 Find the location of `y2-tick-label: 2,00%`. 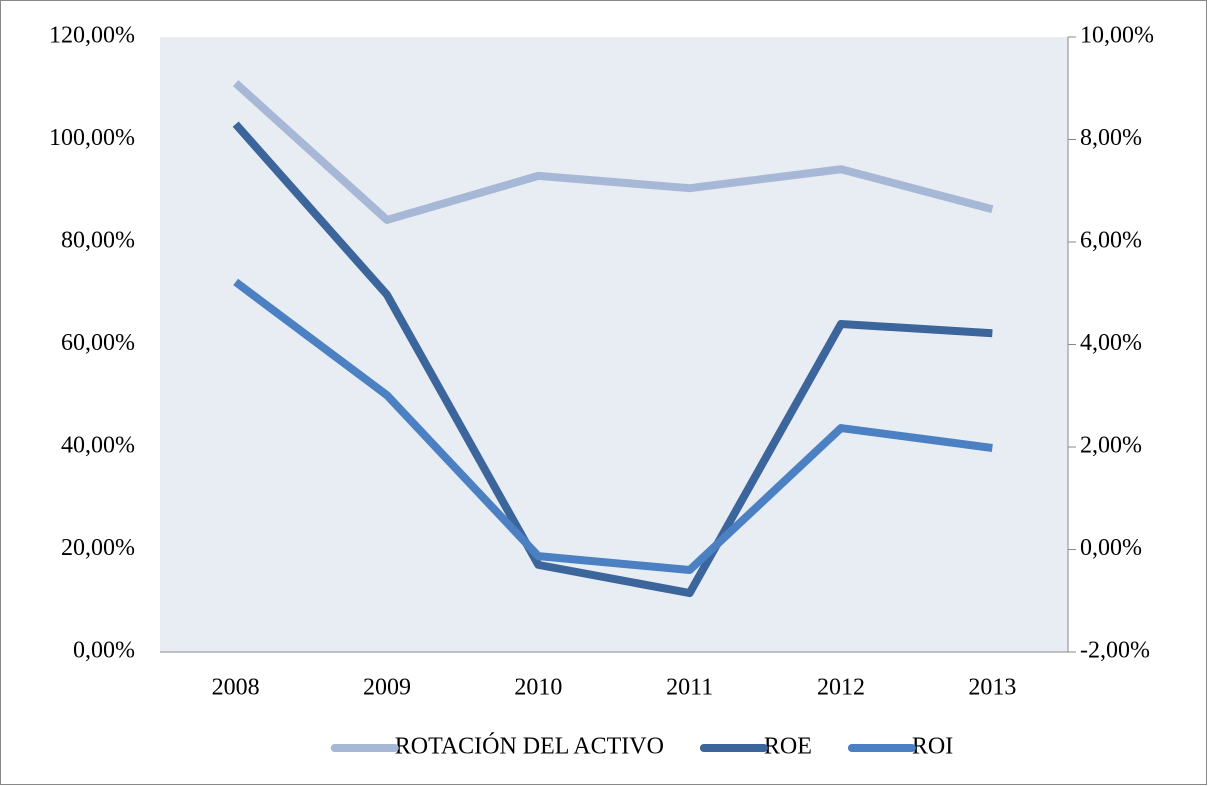

y2-tick-label: 2,00% is located at coordinates (1111, 446).